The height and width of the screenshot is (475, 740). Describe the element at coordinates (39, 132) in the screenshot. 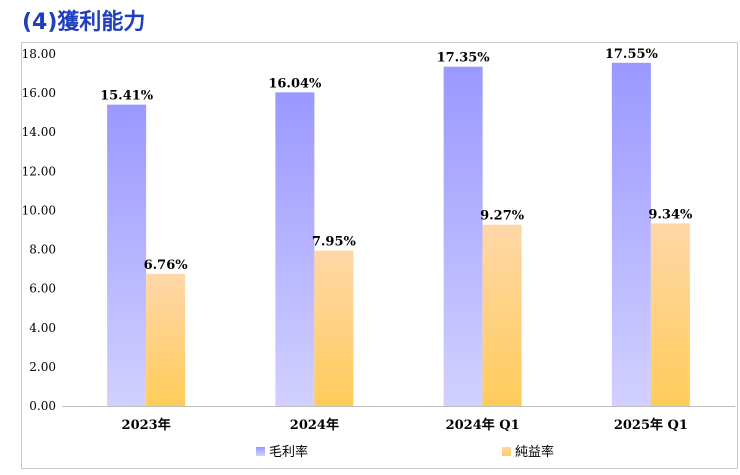

I see `y-tick-label: 14.00` at that location.